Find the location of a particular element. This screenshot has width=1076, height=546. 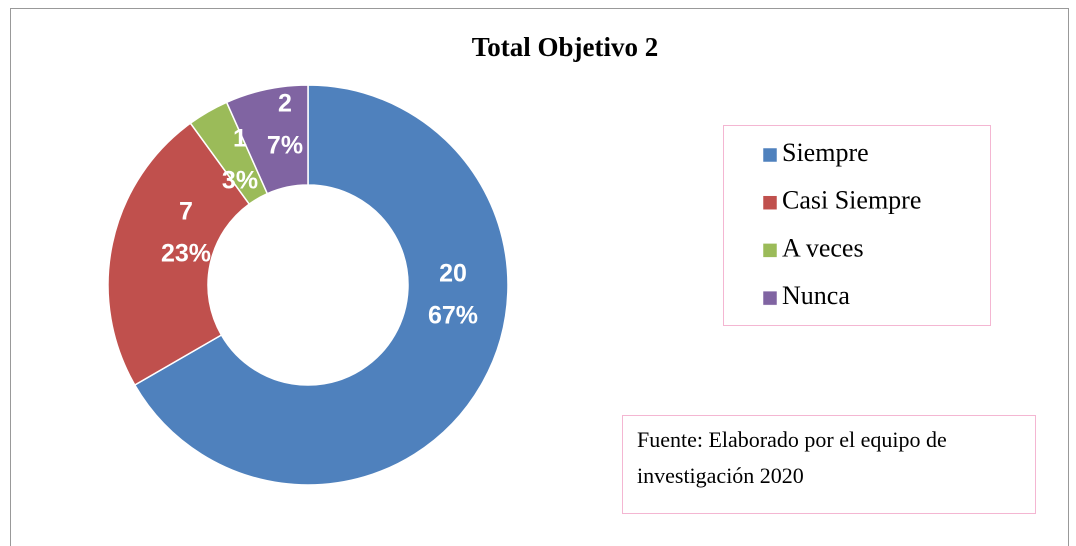

source-text: investigación 2020 is located at coordinates (720, 475).